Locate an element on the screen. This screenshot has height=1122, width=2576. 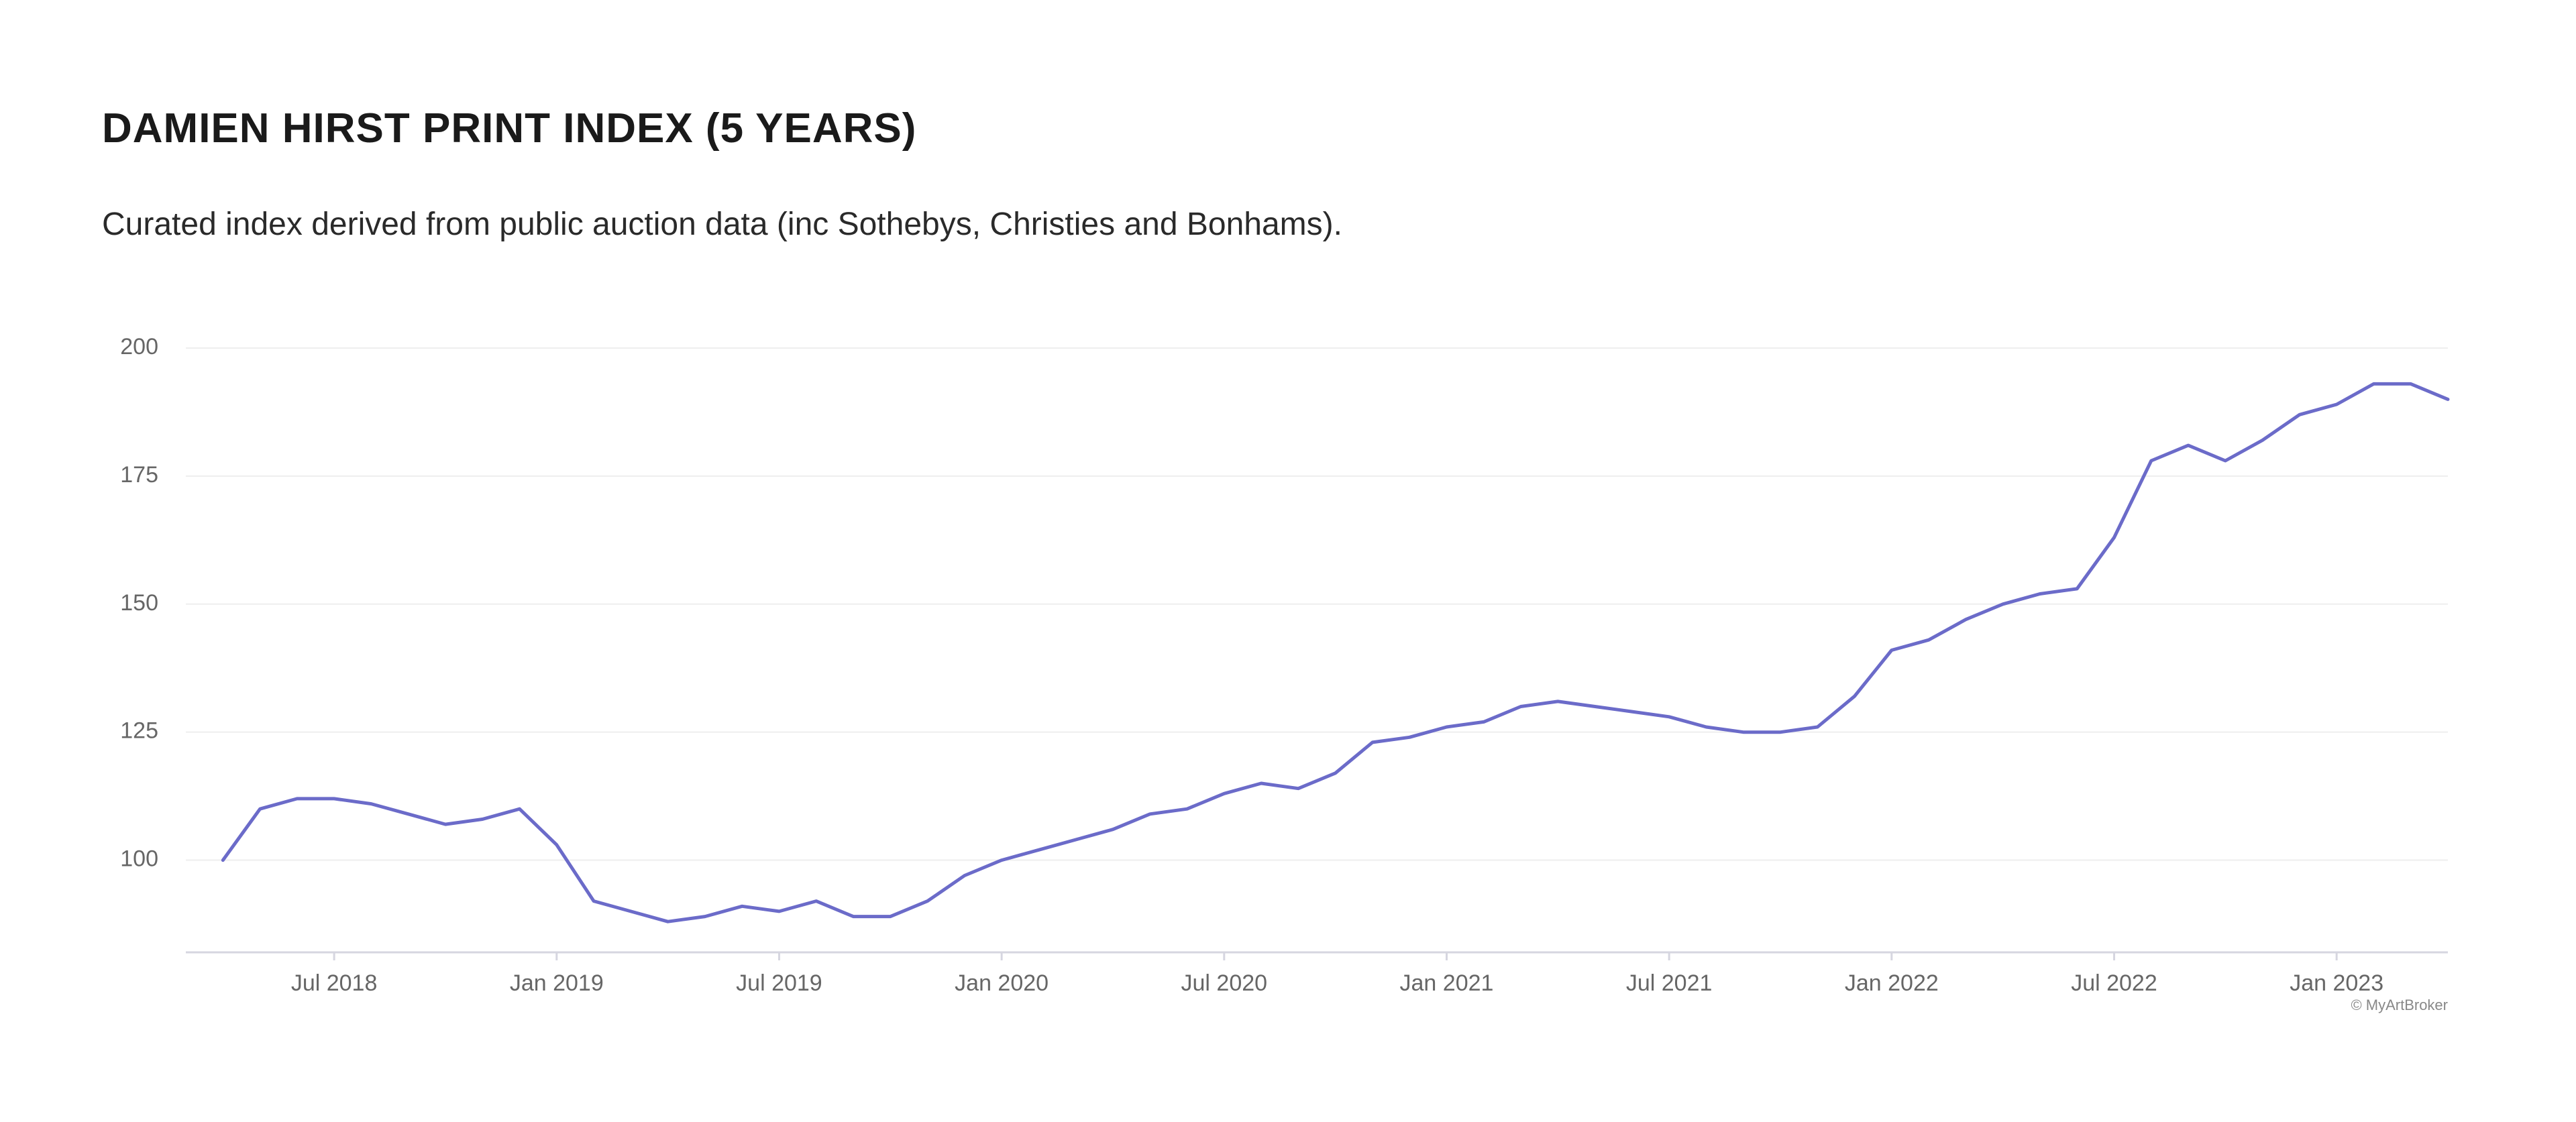
x-tick-label: Jan 2019 is located at coordinates (557, 983).